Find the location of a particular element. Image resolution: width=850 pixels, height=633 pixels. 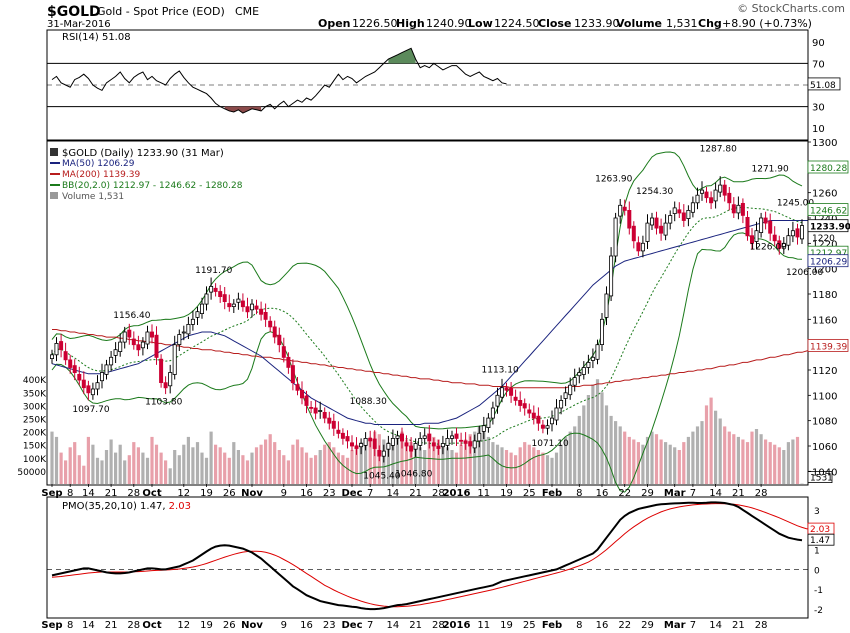

x-axis-label-bottom: 8 is located at coordinates (70, 625).